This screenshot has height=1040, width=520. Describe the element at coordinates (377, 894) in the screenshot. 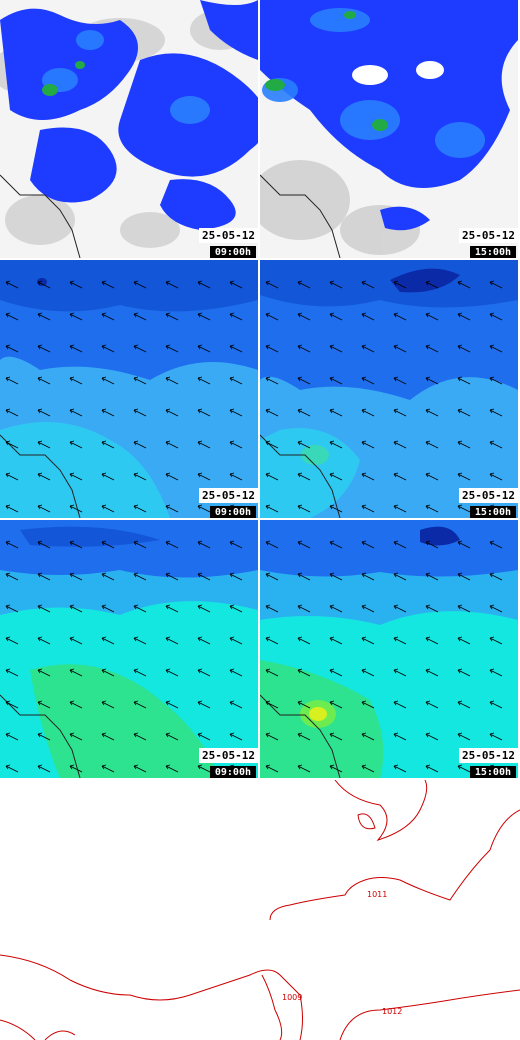

I see `isobar-label: 1011` at that location.